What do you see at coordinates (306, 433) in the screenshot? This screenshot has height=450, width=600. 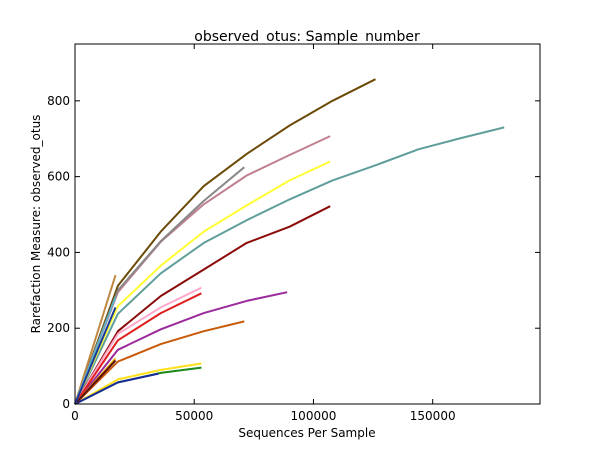 I see `x-axis-label: Sequences Per Sample` at bounding box center [306, 433].